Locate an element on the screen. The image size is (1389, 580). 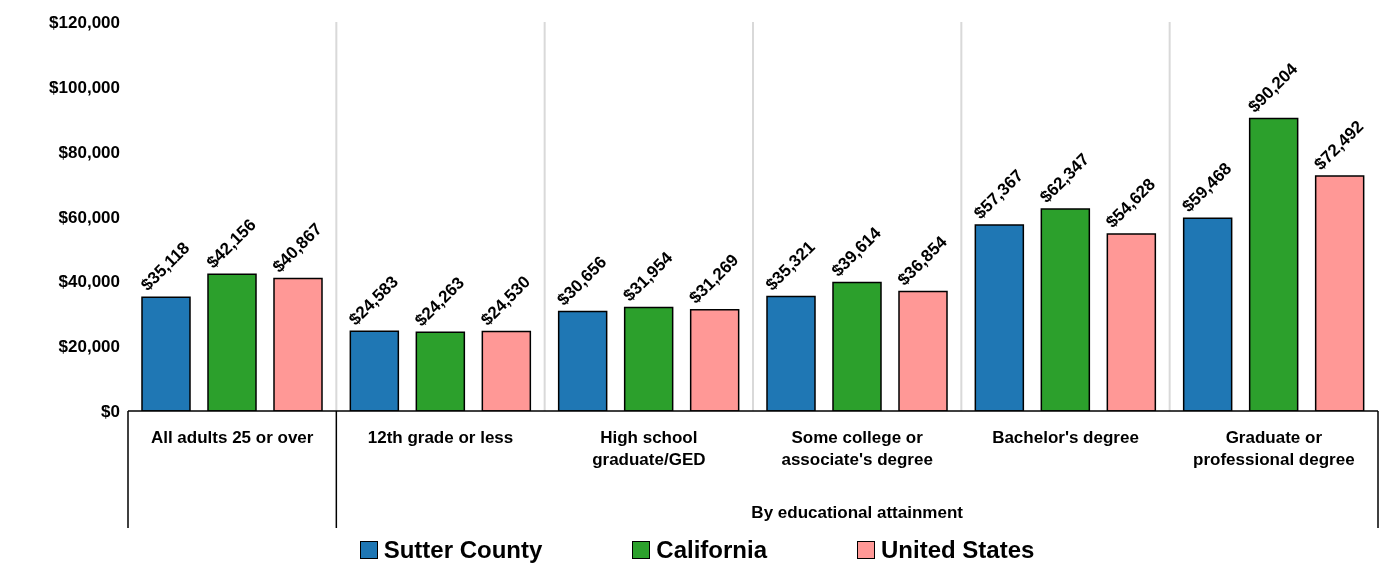
y-tick-label: $40,000 is located at coordinates (89, 282).